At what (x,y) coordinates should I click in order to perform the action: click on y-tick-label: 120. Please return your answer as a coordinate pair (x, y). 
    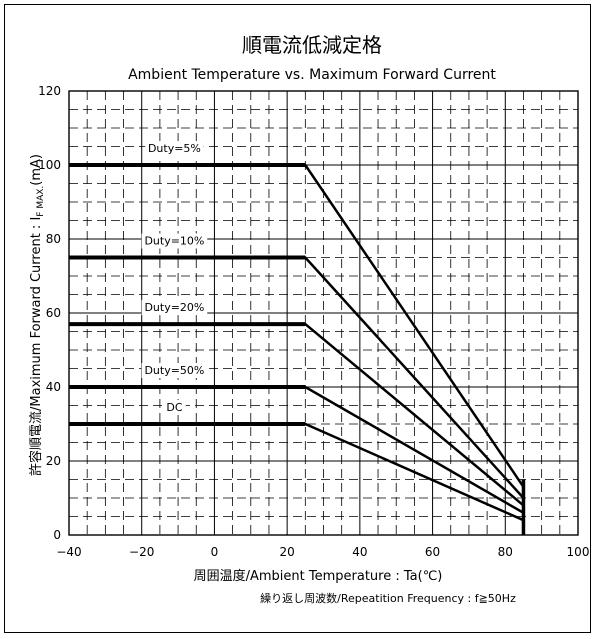
    Looking at the image, I should click on (49, 91).